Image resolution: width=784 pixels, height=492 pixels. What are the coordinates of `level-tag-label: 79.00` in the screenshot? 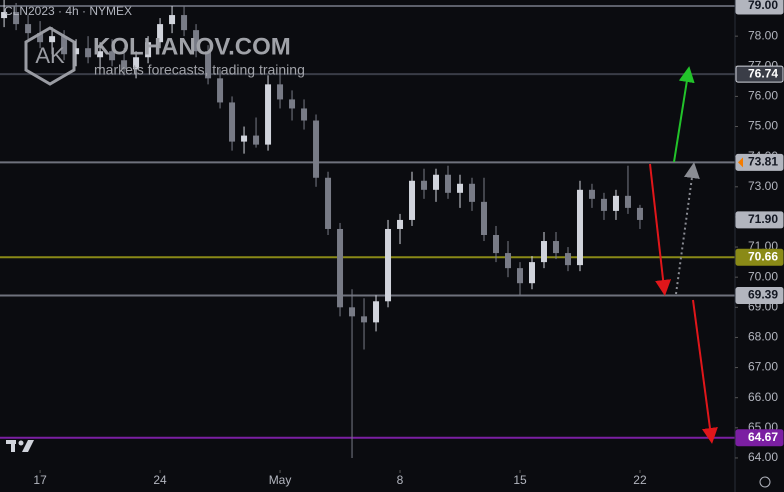 It's located at (763, 6).